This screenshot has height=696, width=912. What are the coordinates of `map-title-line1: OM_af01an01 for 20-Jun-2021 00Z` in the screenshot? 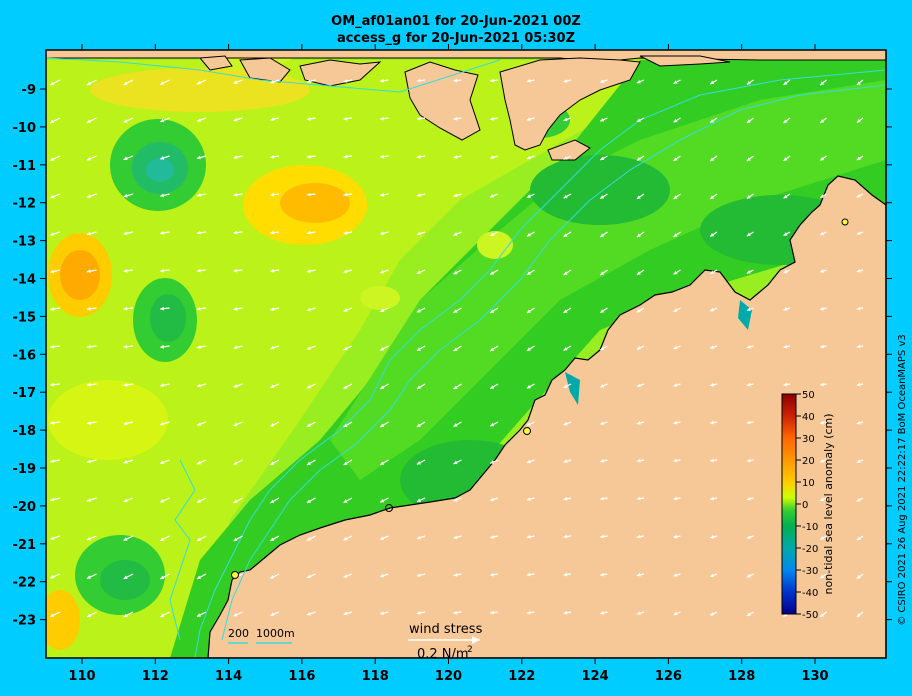 It's located at (456, 21).